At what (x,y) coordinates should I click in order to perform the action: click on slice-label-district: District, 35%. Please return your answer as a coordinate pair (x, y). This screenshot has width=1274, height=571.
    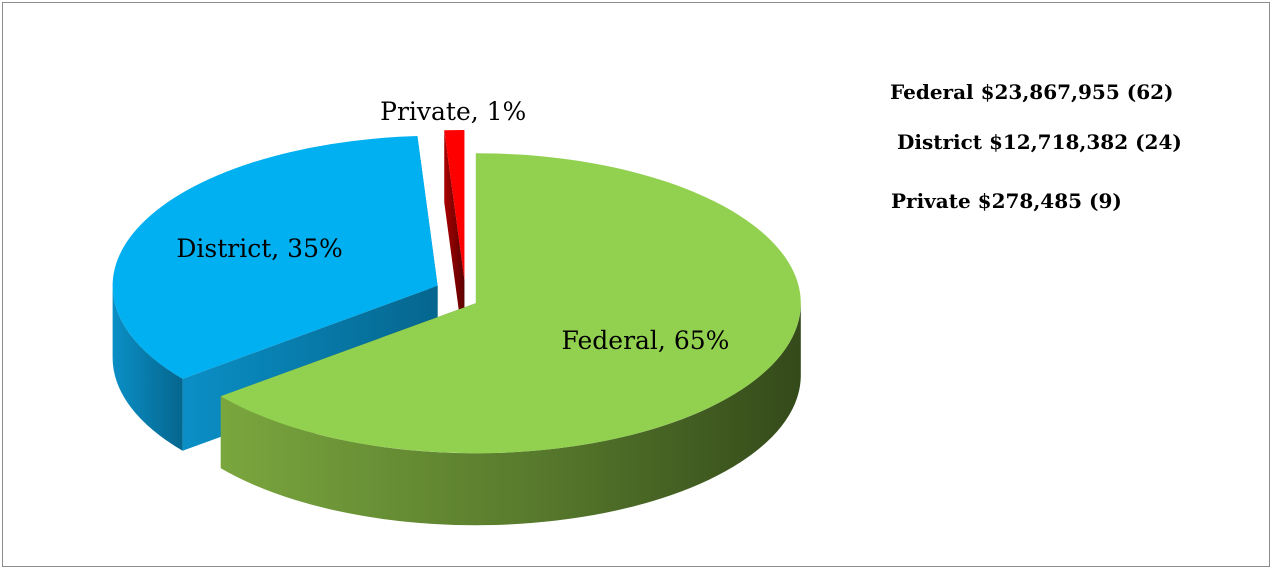
    Looking at the image, I should click on (259, 248).